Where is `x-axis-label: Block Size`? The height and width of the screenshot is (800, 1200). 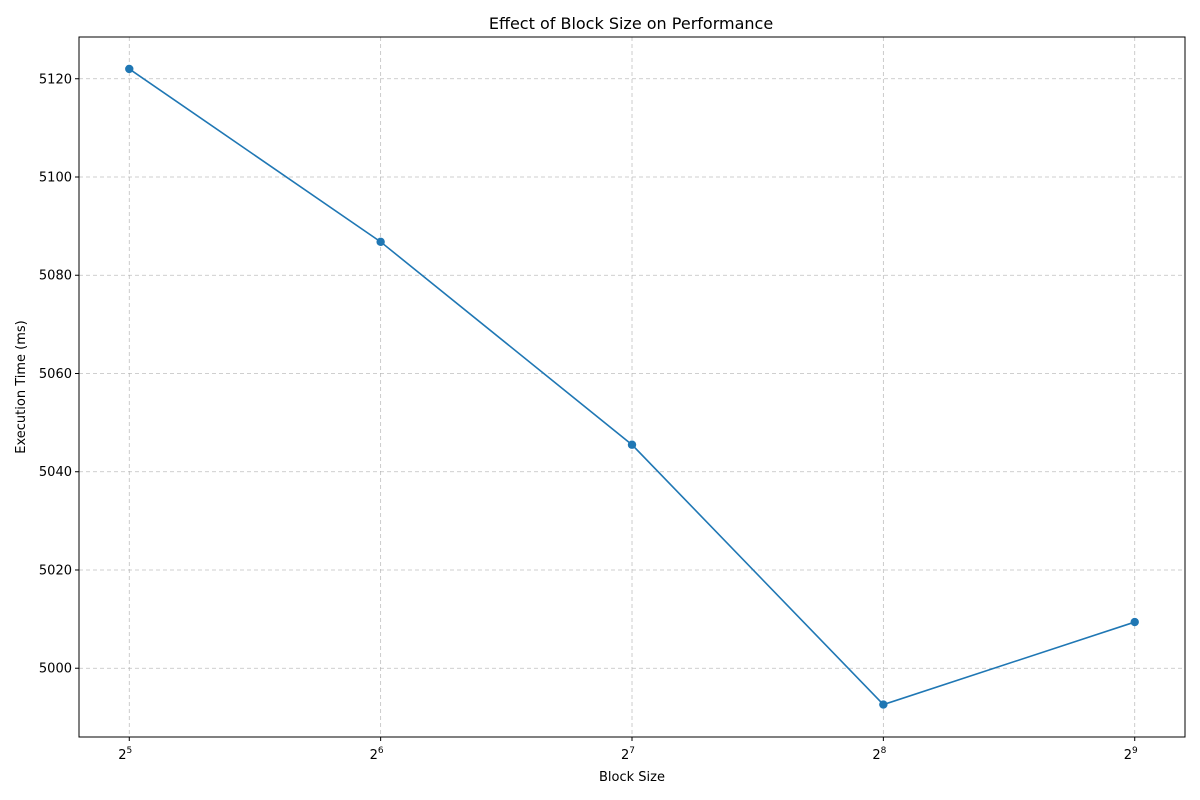 x-axis-label: Block Size is located at coordinates (632, 777).